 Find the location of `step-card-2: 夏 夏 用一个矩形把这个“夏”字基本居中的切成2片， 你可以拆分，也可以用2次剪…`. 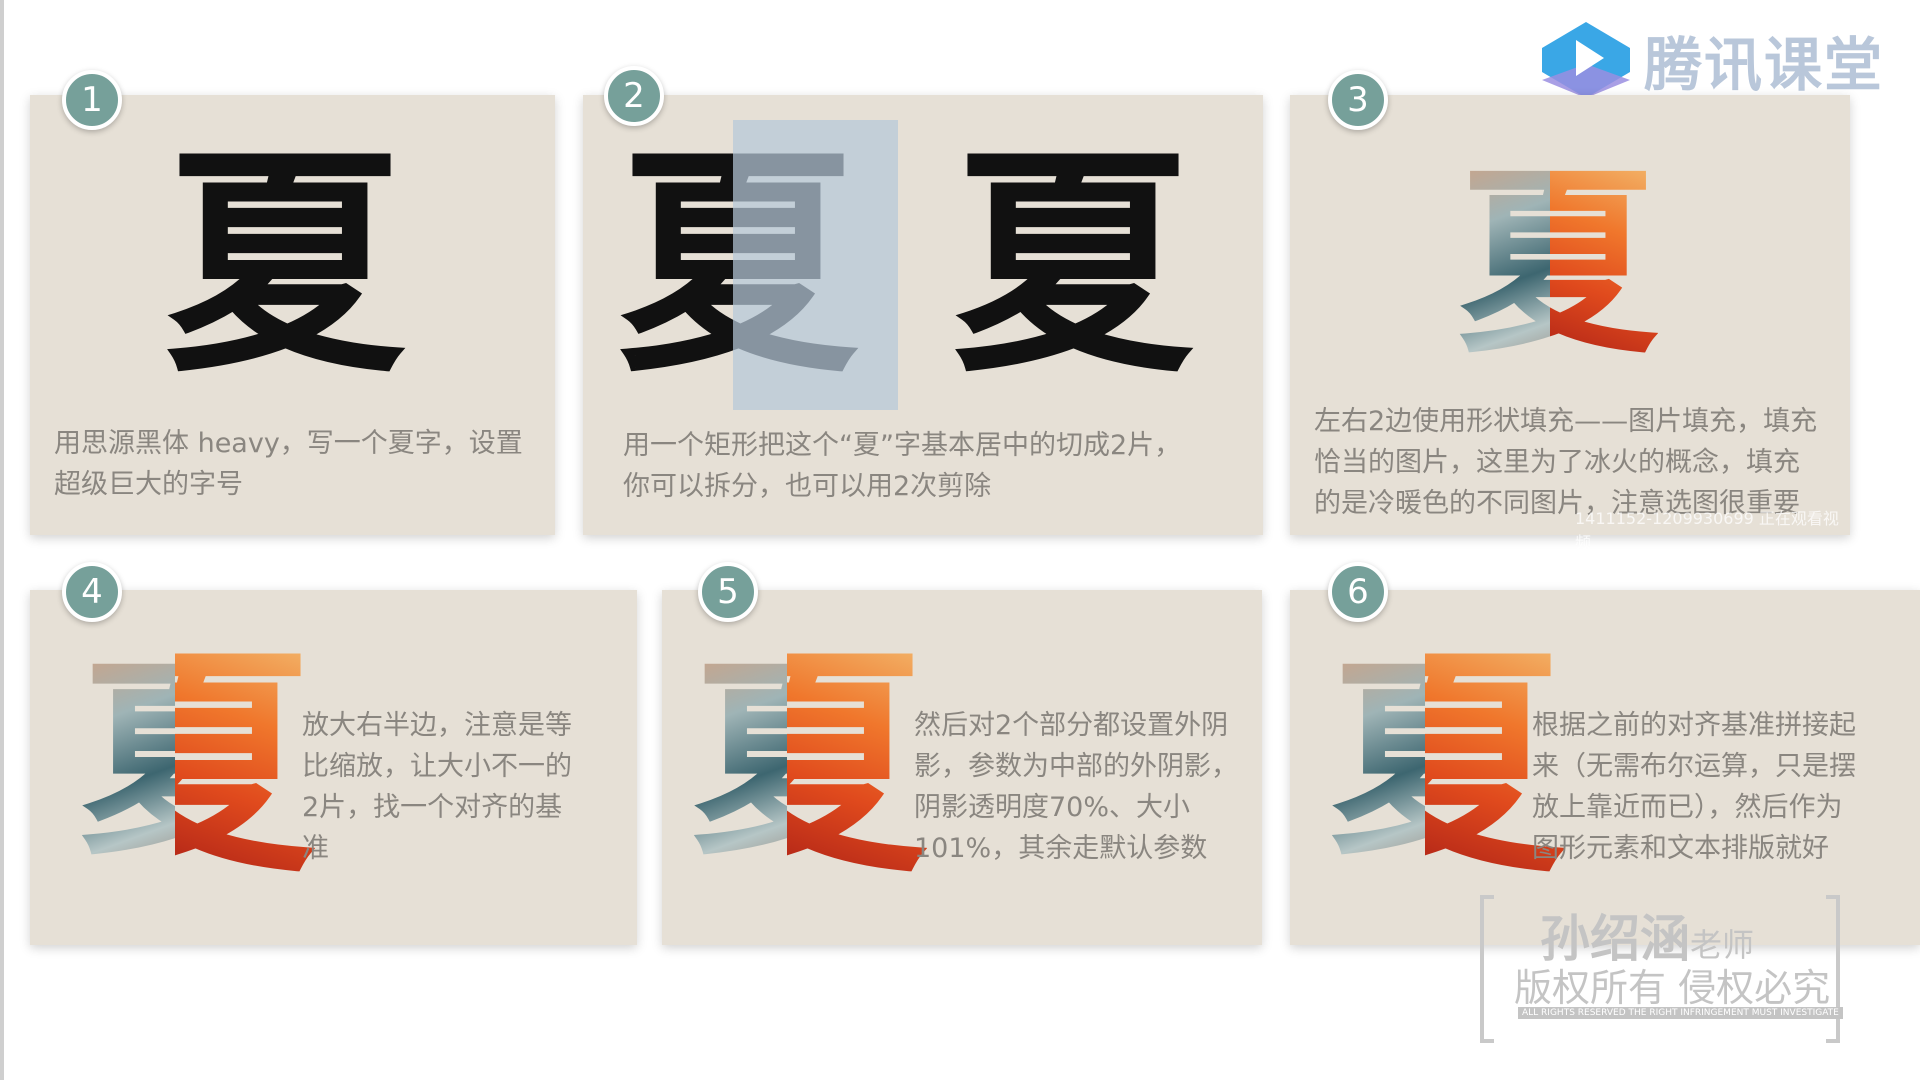

step-card-2: 夏 夏 用一个矩形把这个“夏”字基本居中的切成2片， 你可以拆分，也可以用2次剪… is located at coordinates (923, 315).